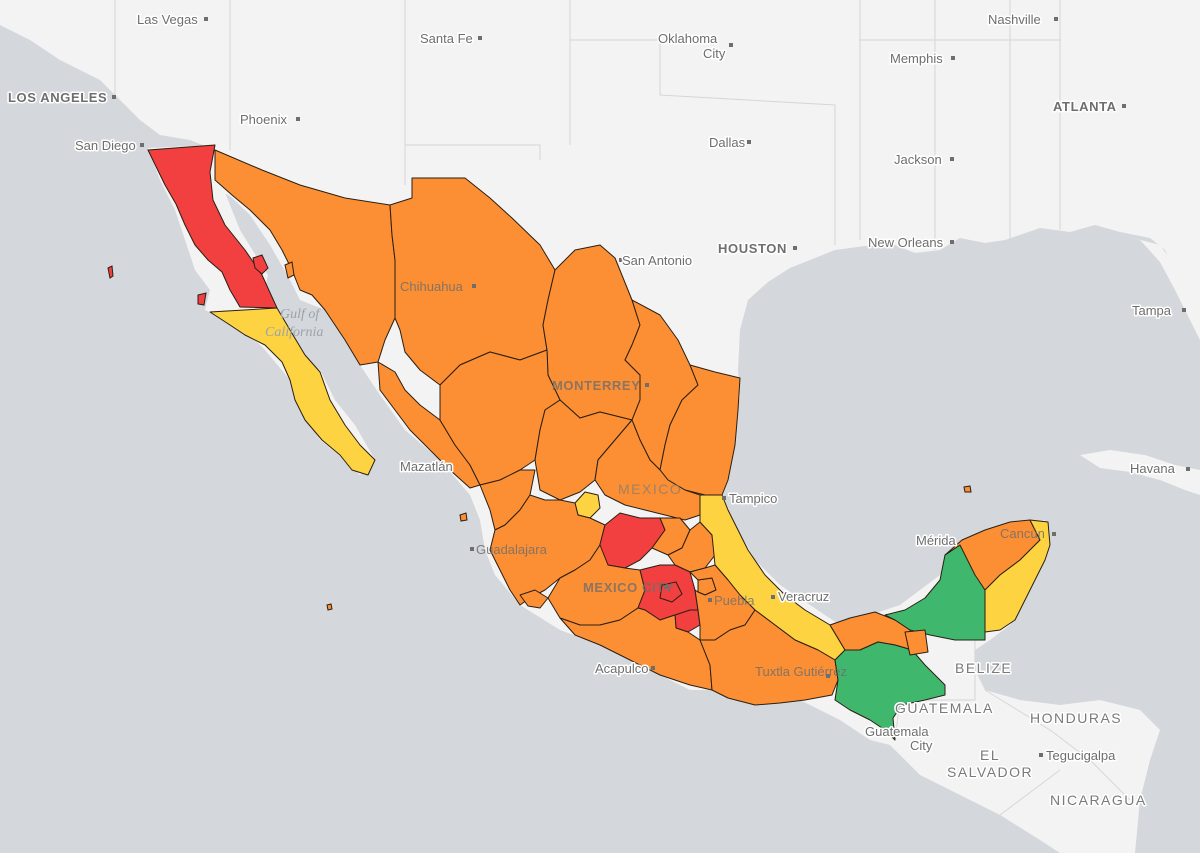  Describe the element at coordinates (801, 671) in the screenshot. I see `label-tuxtla: Tuxtla Gutiérrez` at that location.